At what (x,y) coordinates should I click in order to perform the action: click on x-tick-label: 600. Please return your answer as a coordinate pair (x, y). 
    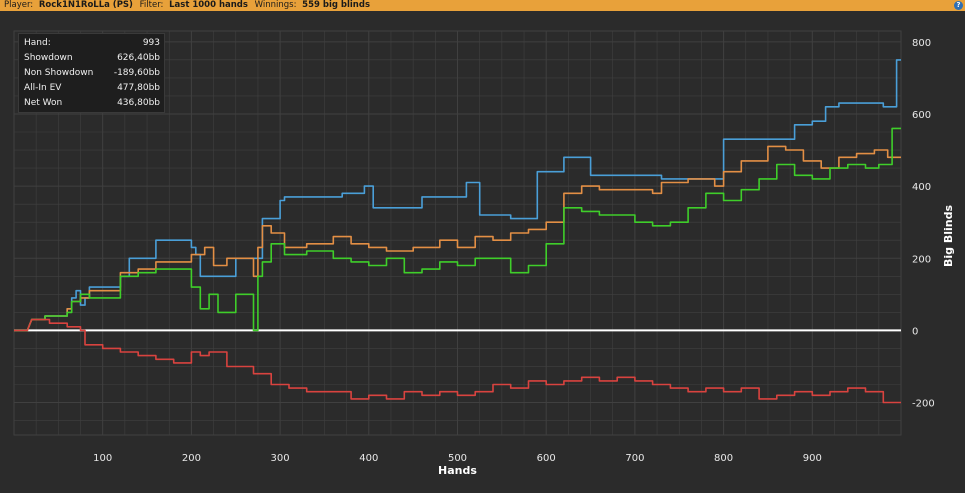
    Looking at the image, I should click on (546, 458).